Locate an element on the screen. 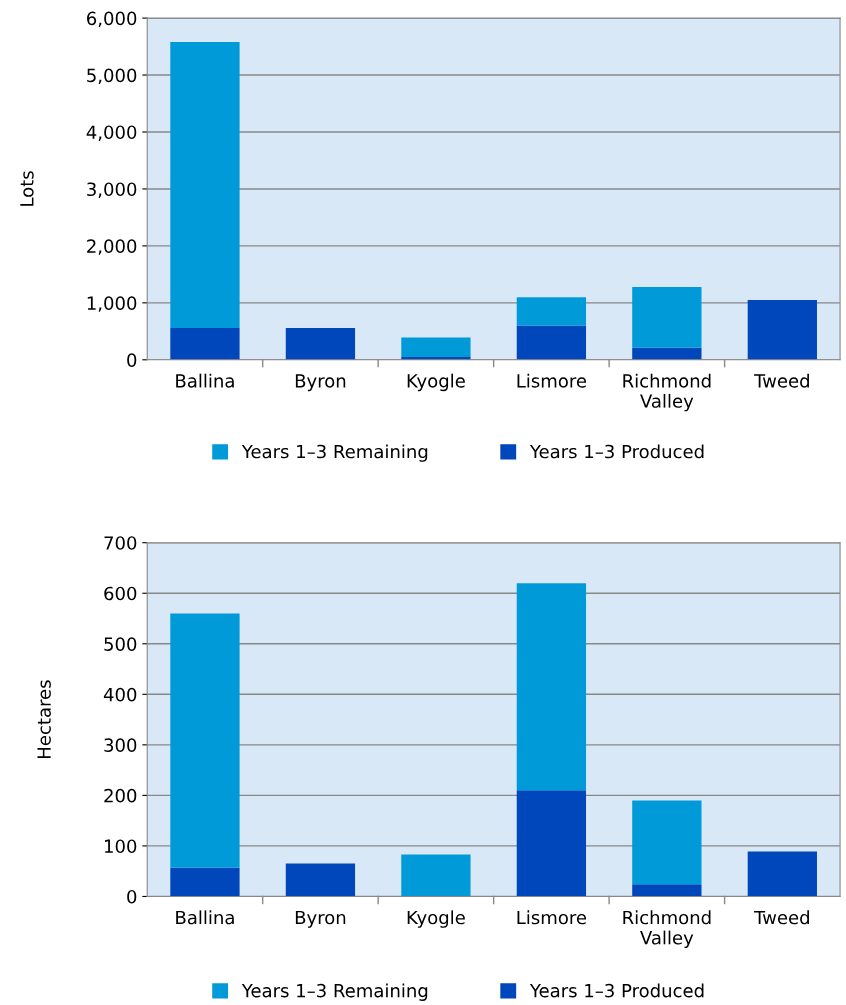 The width and height of the screenshot is (846, 1005). y-tick-label: 5,000 is located at coordinates (112, 76).